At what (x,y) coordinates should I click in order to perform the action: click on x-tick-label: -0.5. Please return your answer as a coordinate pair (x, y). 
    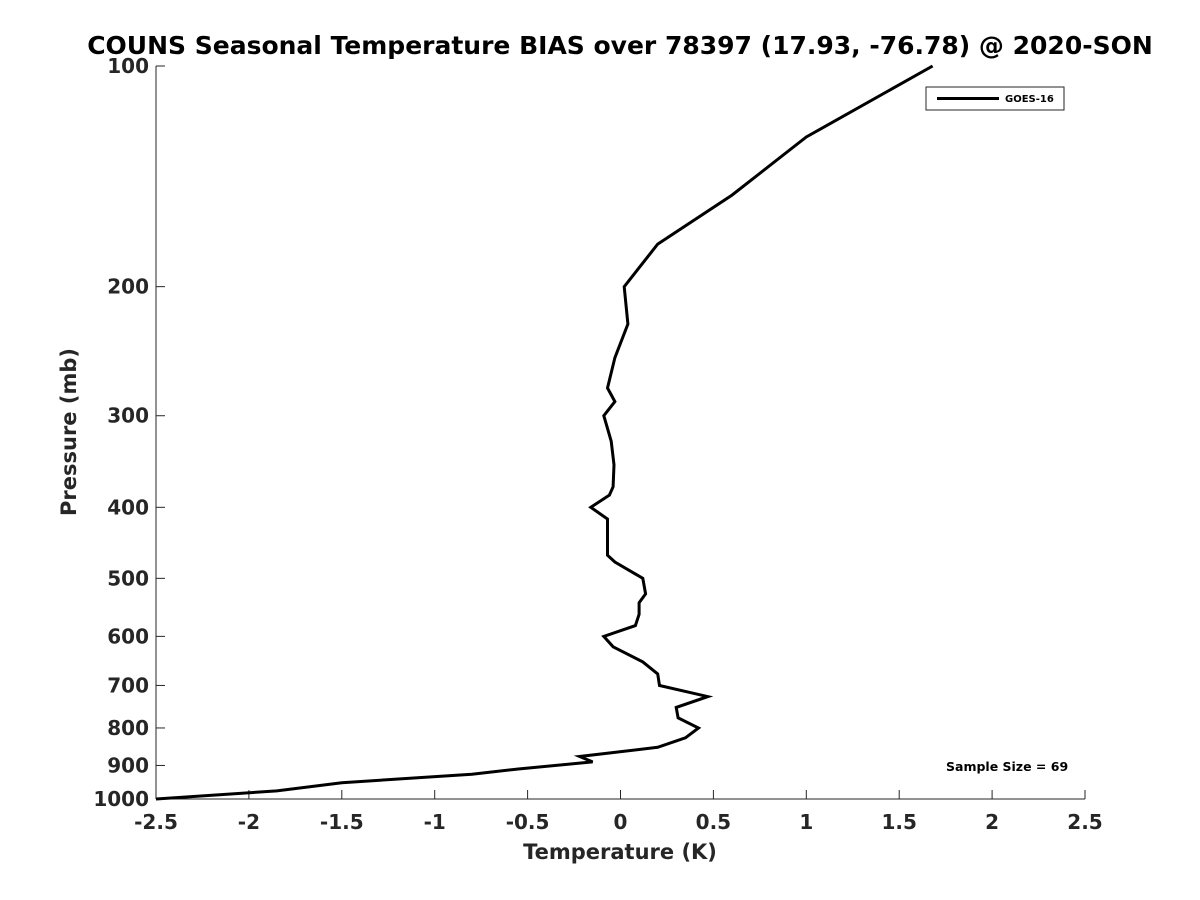
    Looking at the image, I should click on (528, 822).